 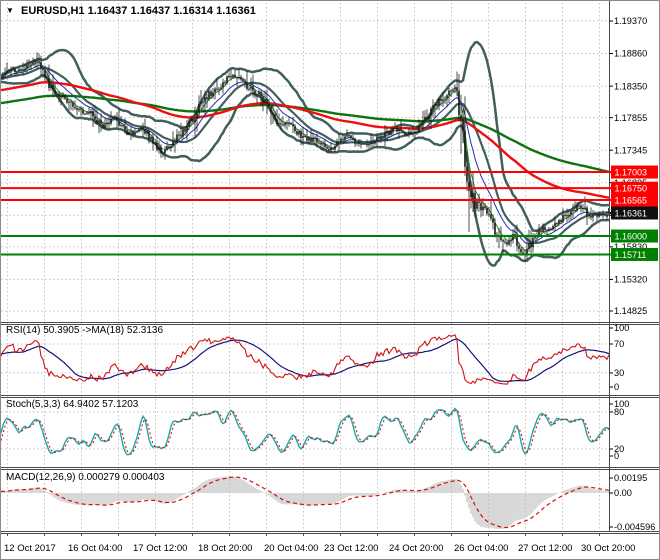 What do you see at coordinates (95, 548) in the screenshot?
I see `time-axis-label: 16 Oct 04:00` at bounding box center [95, 548].